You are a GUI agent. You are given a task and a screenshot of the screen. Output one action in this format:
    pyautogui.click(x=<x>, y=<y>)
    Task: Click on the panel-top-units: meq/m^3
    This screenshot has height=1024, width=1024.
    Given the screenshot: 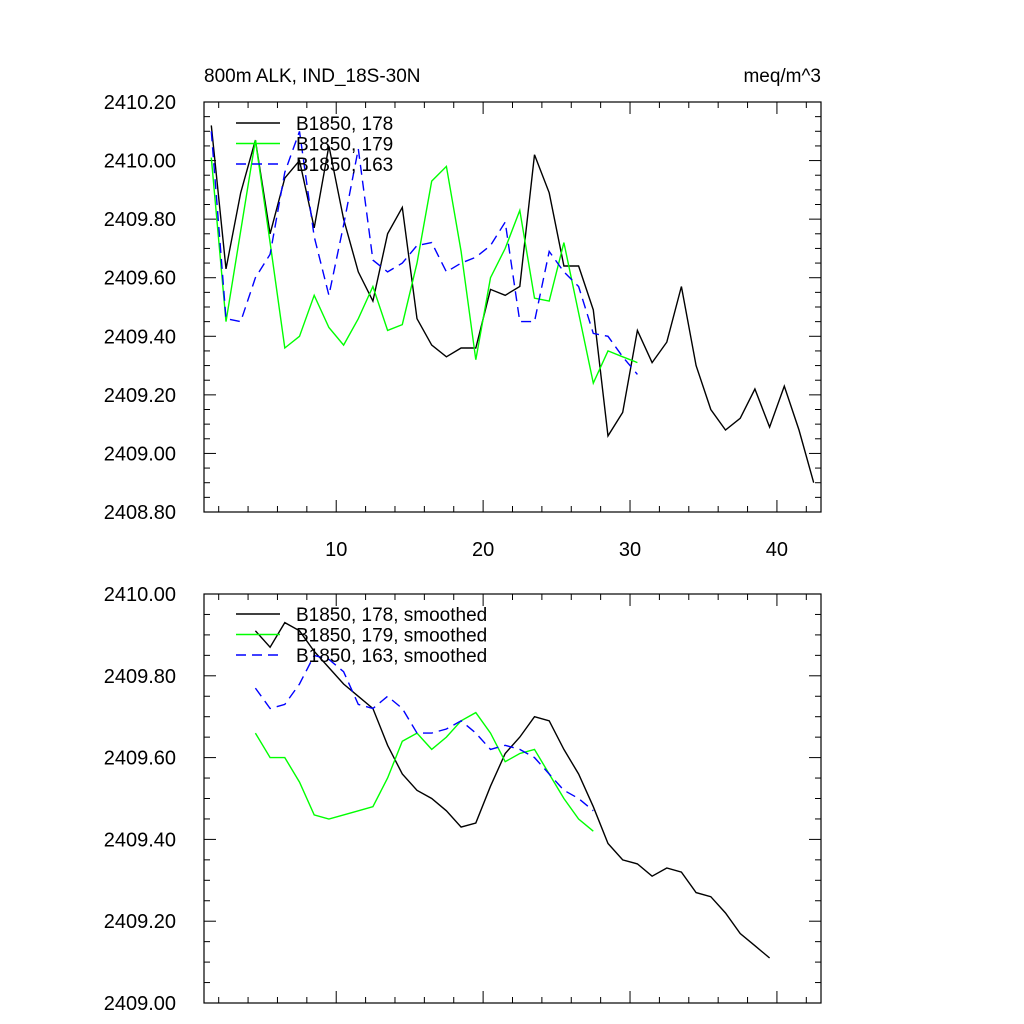 What is the action you would take?
    pyautogui.click(x=782, y=76)
    